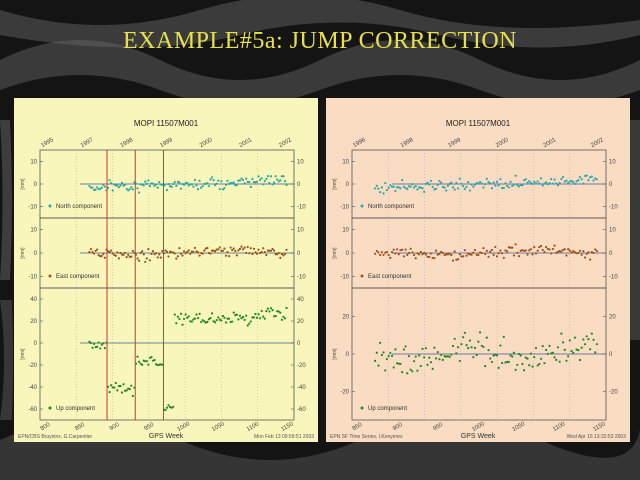  I want to click on y-tick-left: 0, so click(348, 355).